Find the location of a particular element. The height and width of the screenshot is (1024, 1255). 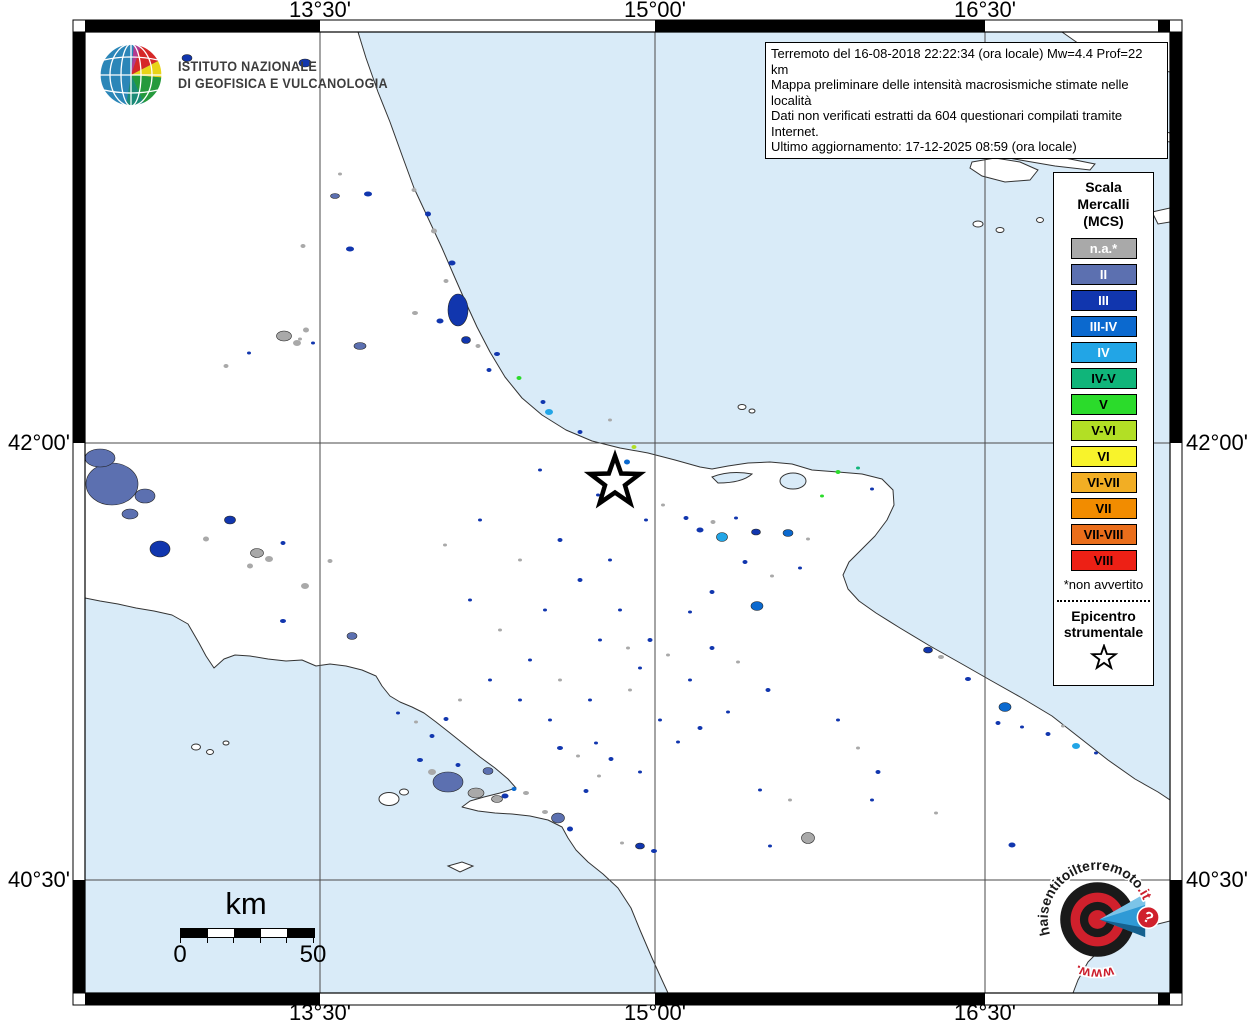

legend-footnote: *non avvertito is located at coordinates (1103, 584).